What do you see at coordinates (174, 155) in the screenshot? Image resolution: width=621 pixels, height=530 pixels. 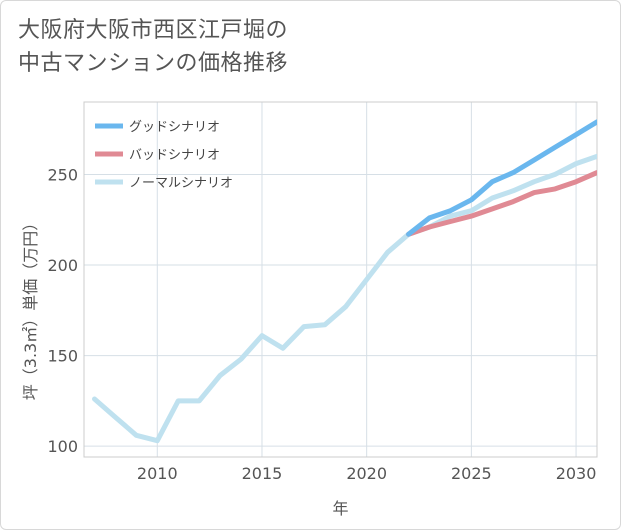 I see `legend-label-1: バッドシナリオ` at bounding box center [174, 155].